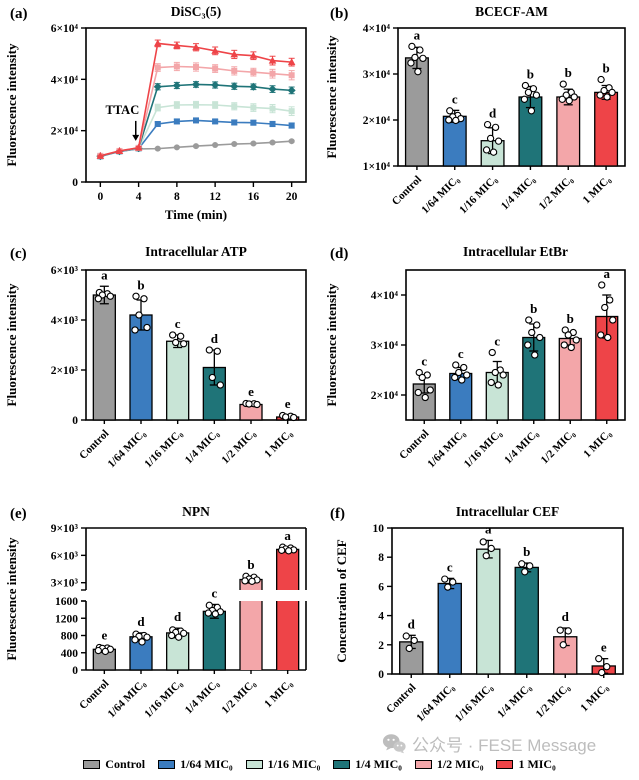 This screenshot has height=780, width=639. Describe the element at coordinates (65, 29) in the screenshot. I see `svg-text: 6×10⁴` at that location.